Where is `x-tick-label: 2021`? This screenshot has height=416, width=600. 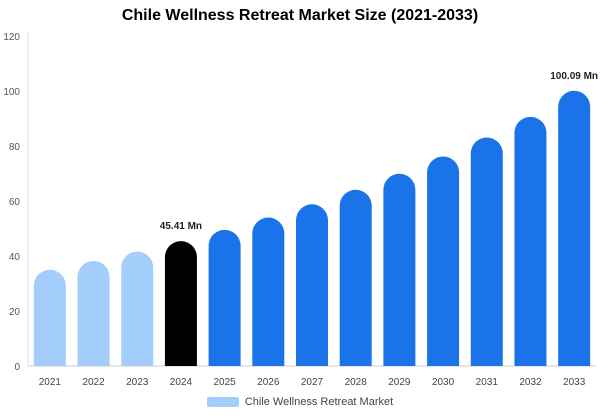
x-tick-label: 2021 is located at coordinates (50, 382).